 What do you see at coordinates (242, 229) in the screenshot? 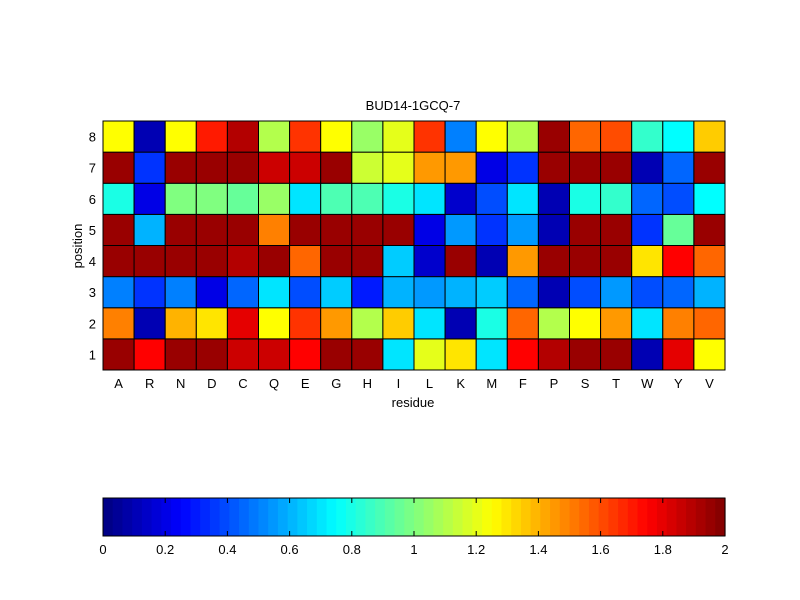
I see `heatmap-cell-5-C` at bounding box center [242, 229].